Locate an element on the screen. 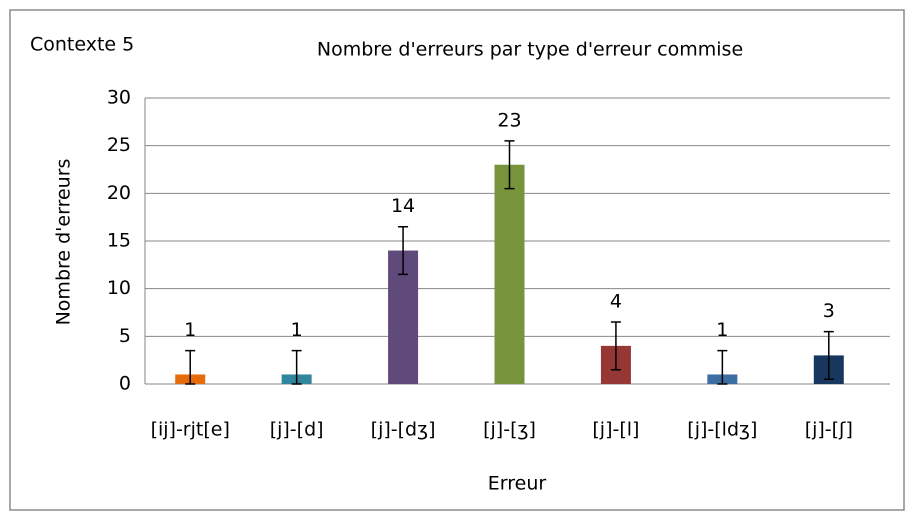 This screenshot has width=916, height=522. annotation: Contexte 5 is located at coordinates (82, 45).